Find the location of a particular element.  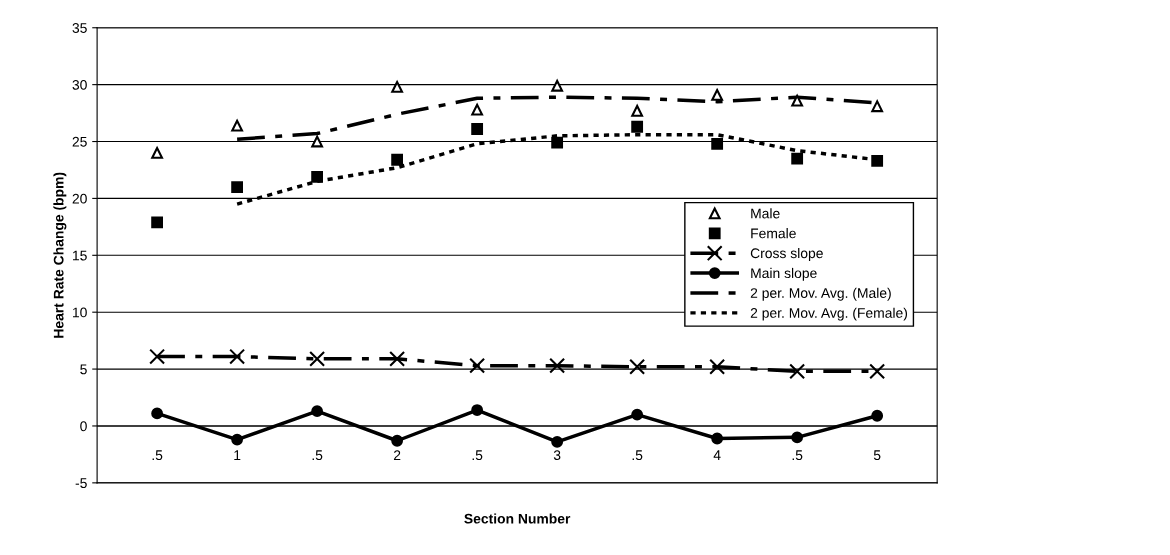

y-tick-label: 25 is located at coordinates (79, 141).